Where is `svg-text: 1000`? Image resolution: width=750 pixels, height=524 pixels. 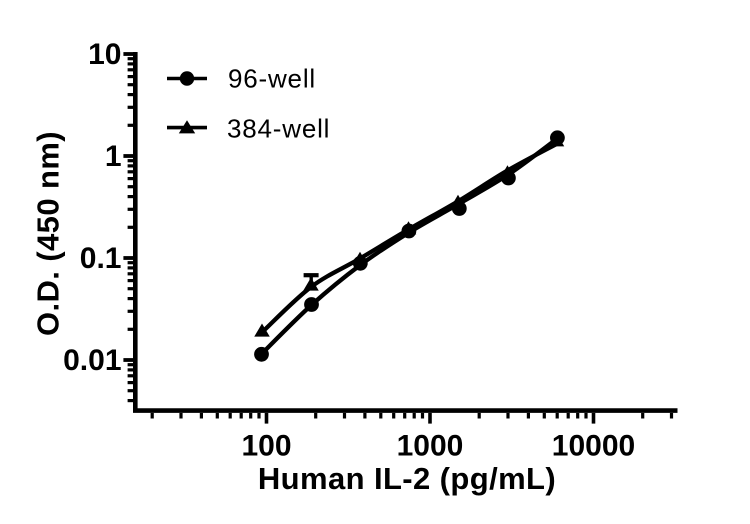 svg-text: 1000 is located at coordinates (430, 446).